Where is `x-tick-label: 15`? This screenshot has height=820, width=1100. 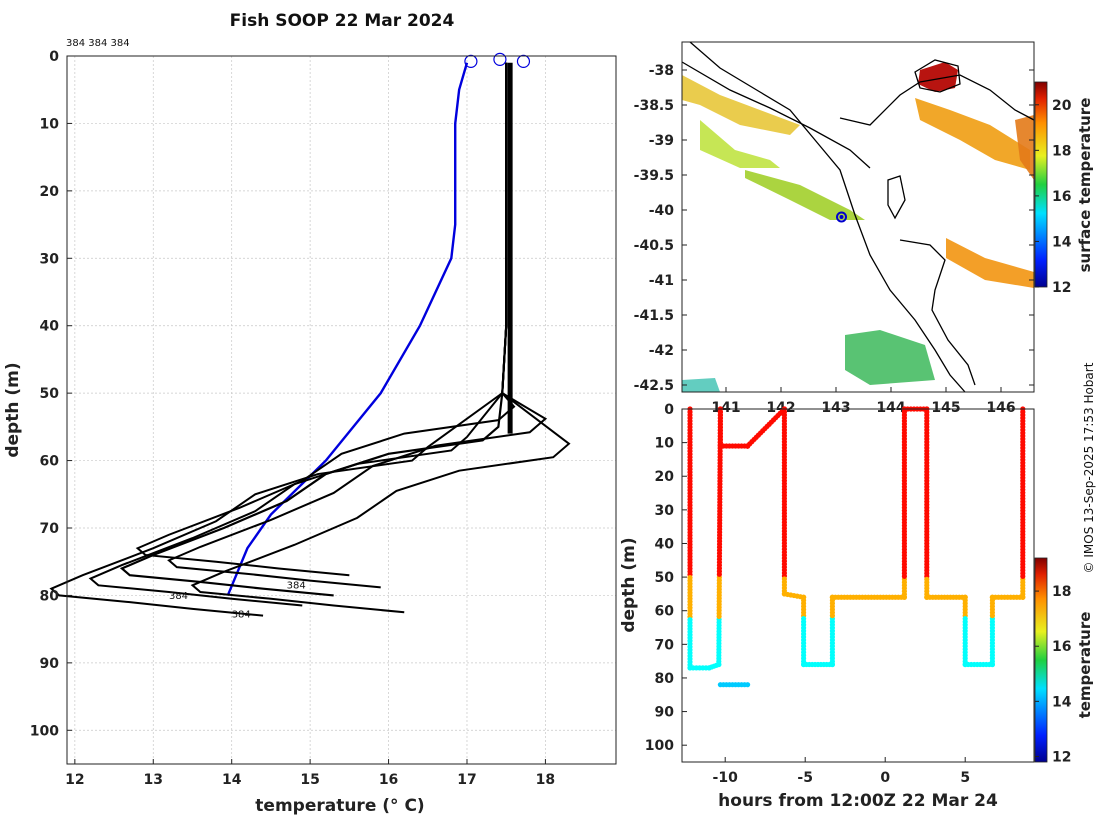
x-tick-label: 15 is located at coordinates (309, 780).